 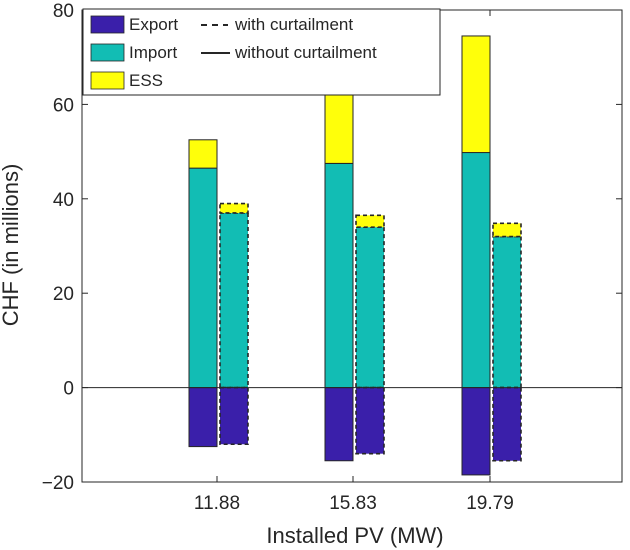 What do you see at coordinates (153, 52) in the screenshot?
I see `legend-label-import: Import` at bounding box center [153, 52].